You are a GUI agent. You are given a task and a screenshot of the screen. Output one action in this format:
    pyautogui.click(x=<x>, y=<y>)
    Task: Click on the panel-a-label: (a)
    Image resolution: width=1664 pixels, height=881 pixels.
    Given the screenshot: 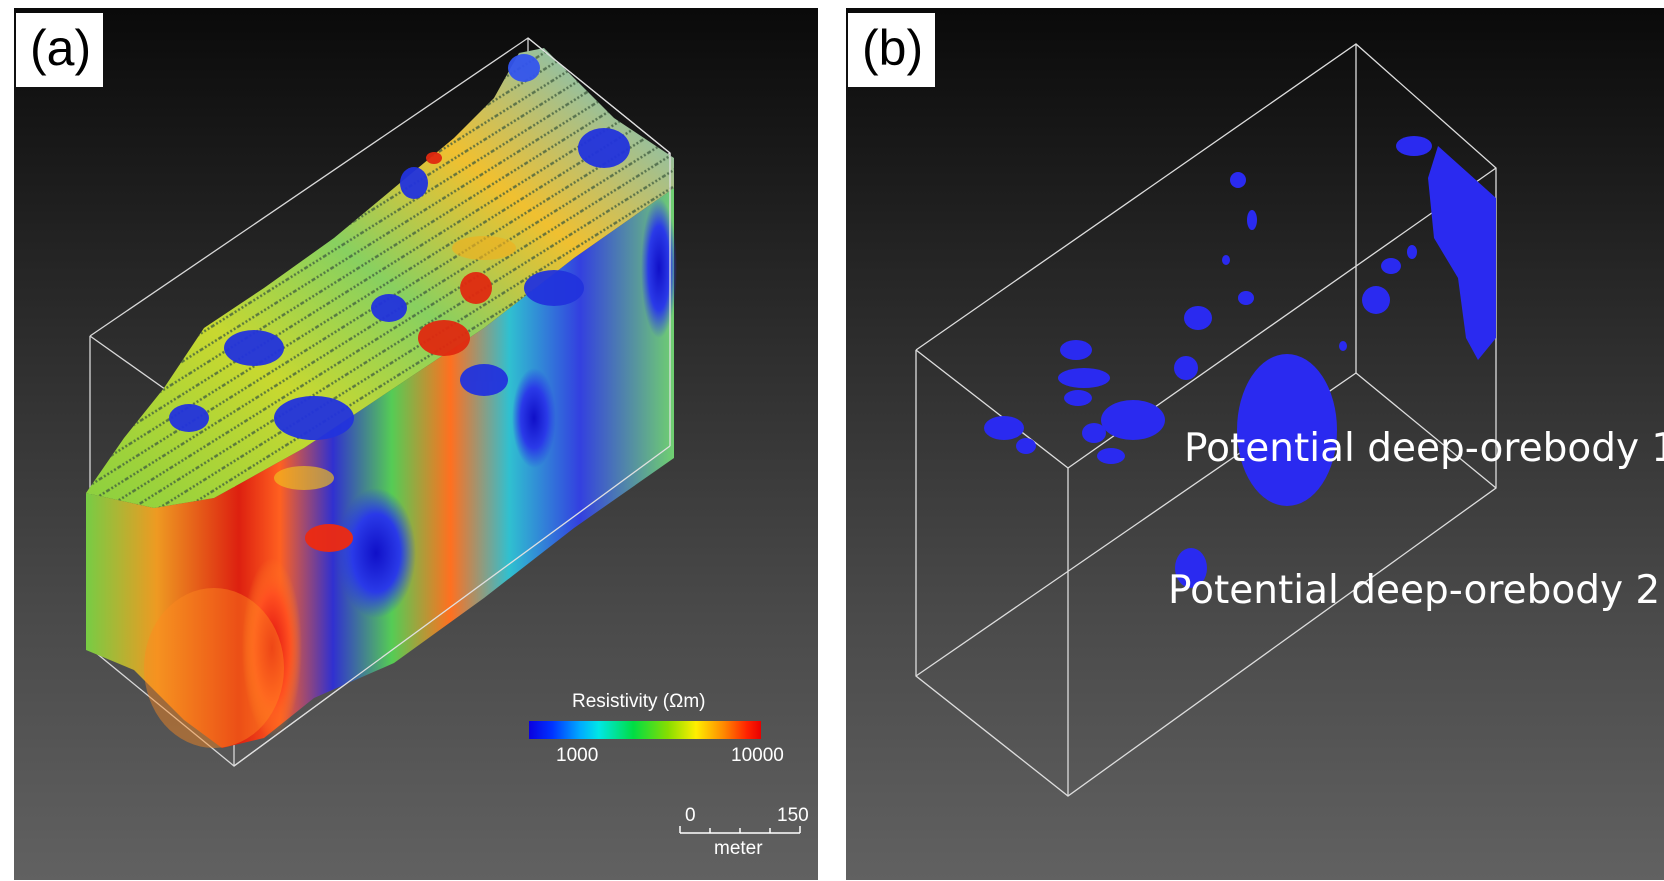 What is the action you would take?
    pyautogui.click(x=60, y=50)
    